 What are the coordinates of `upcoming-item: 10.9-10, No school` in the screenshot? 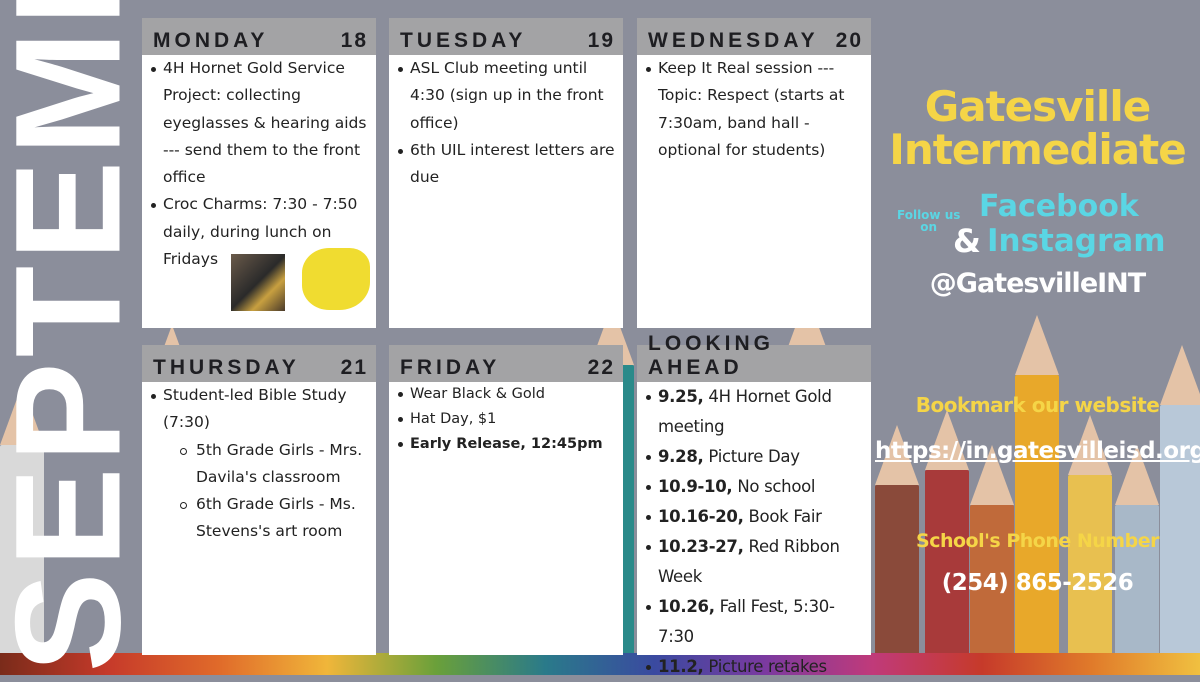 It's located at (752, 487).